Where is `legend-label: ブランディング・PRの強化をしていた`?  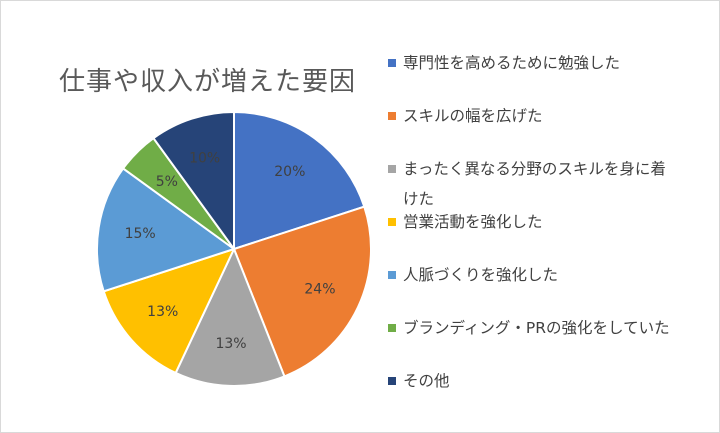 legend-label: ブランディング・PRの強化をしていた is located at coordinates (536, 328).